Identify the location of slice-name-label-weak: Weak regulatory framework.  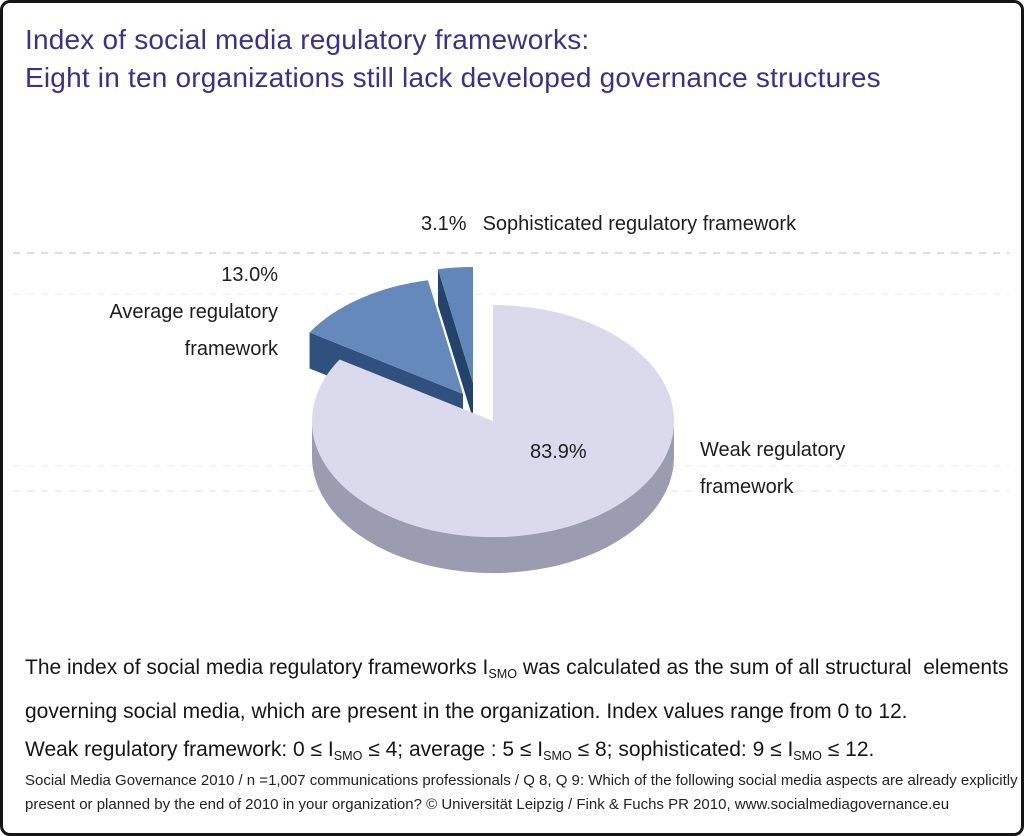
(773, 468).